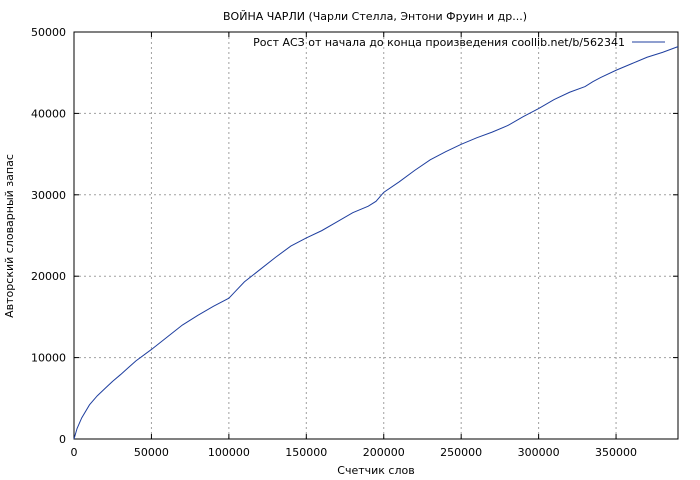 This screenshot has height=480, width=700. What do you see at coordinates (375, 470) in the screenshot?
I see `x-axis-label: Счетчик слов` at bounding box center [375, 470].